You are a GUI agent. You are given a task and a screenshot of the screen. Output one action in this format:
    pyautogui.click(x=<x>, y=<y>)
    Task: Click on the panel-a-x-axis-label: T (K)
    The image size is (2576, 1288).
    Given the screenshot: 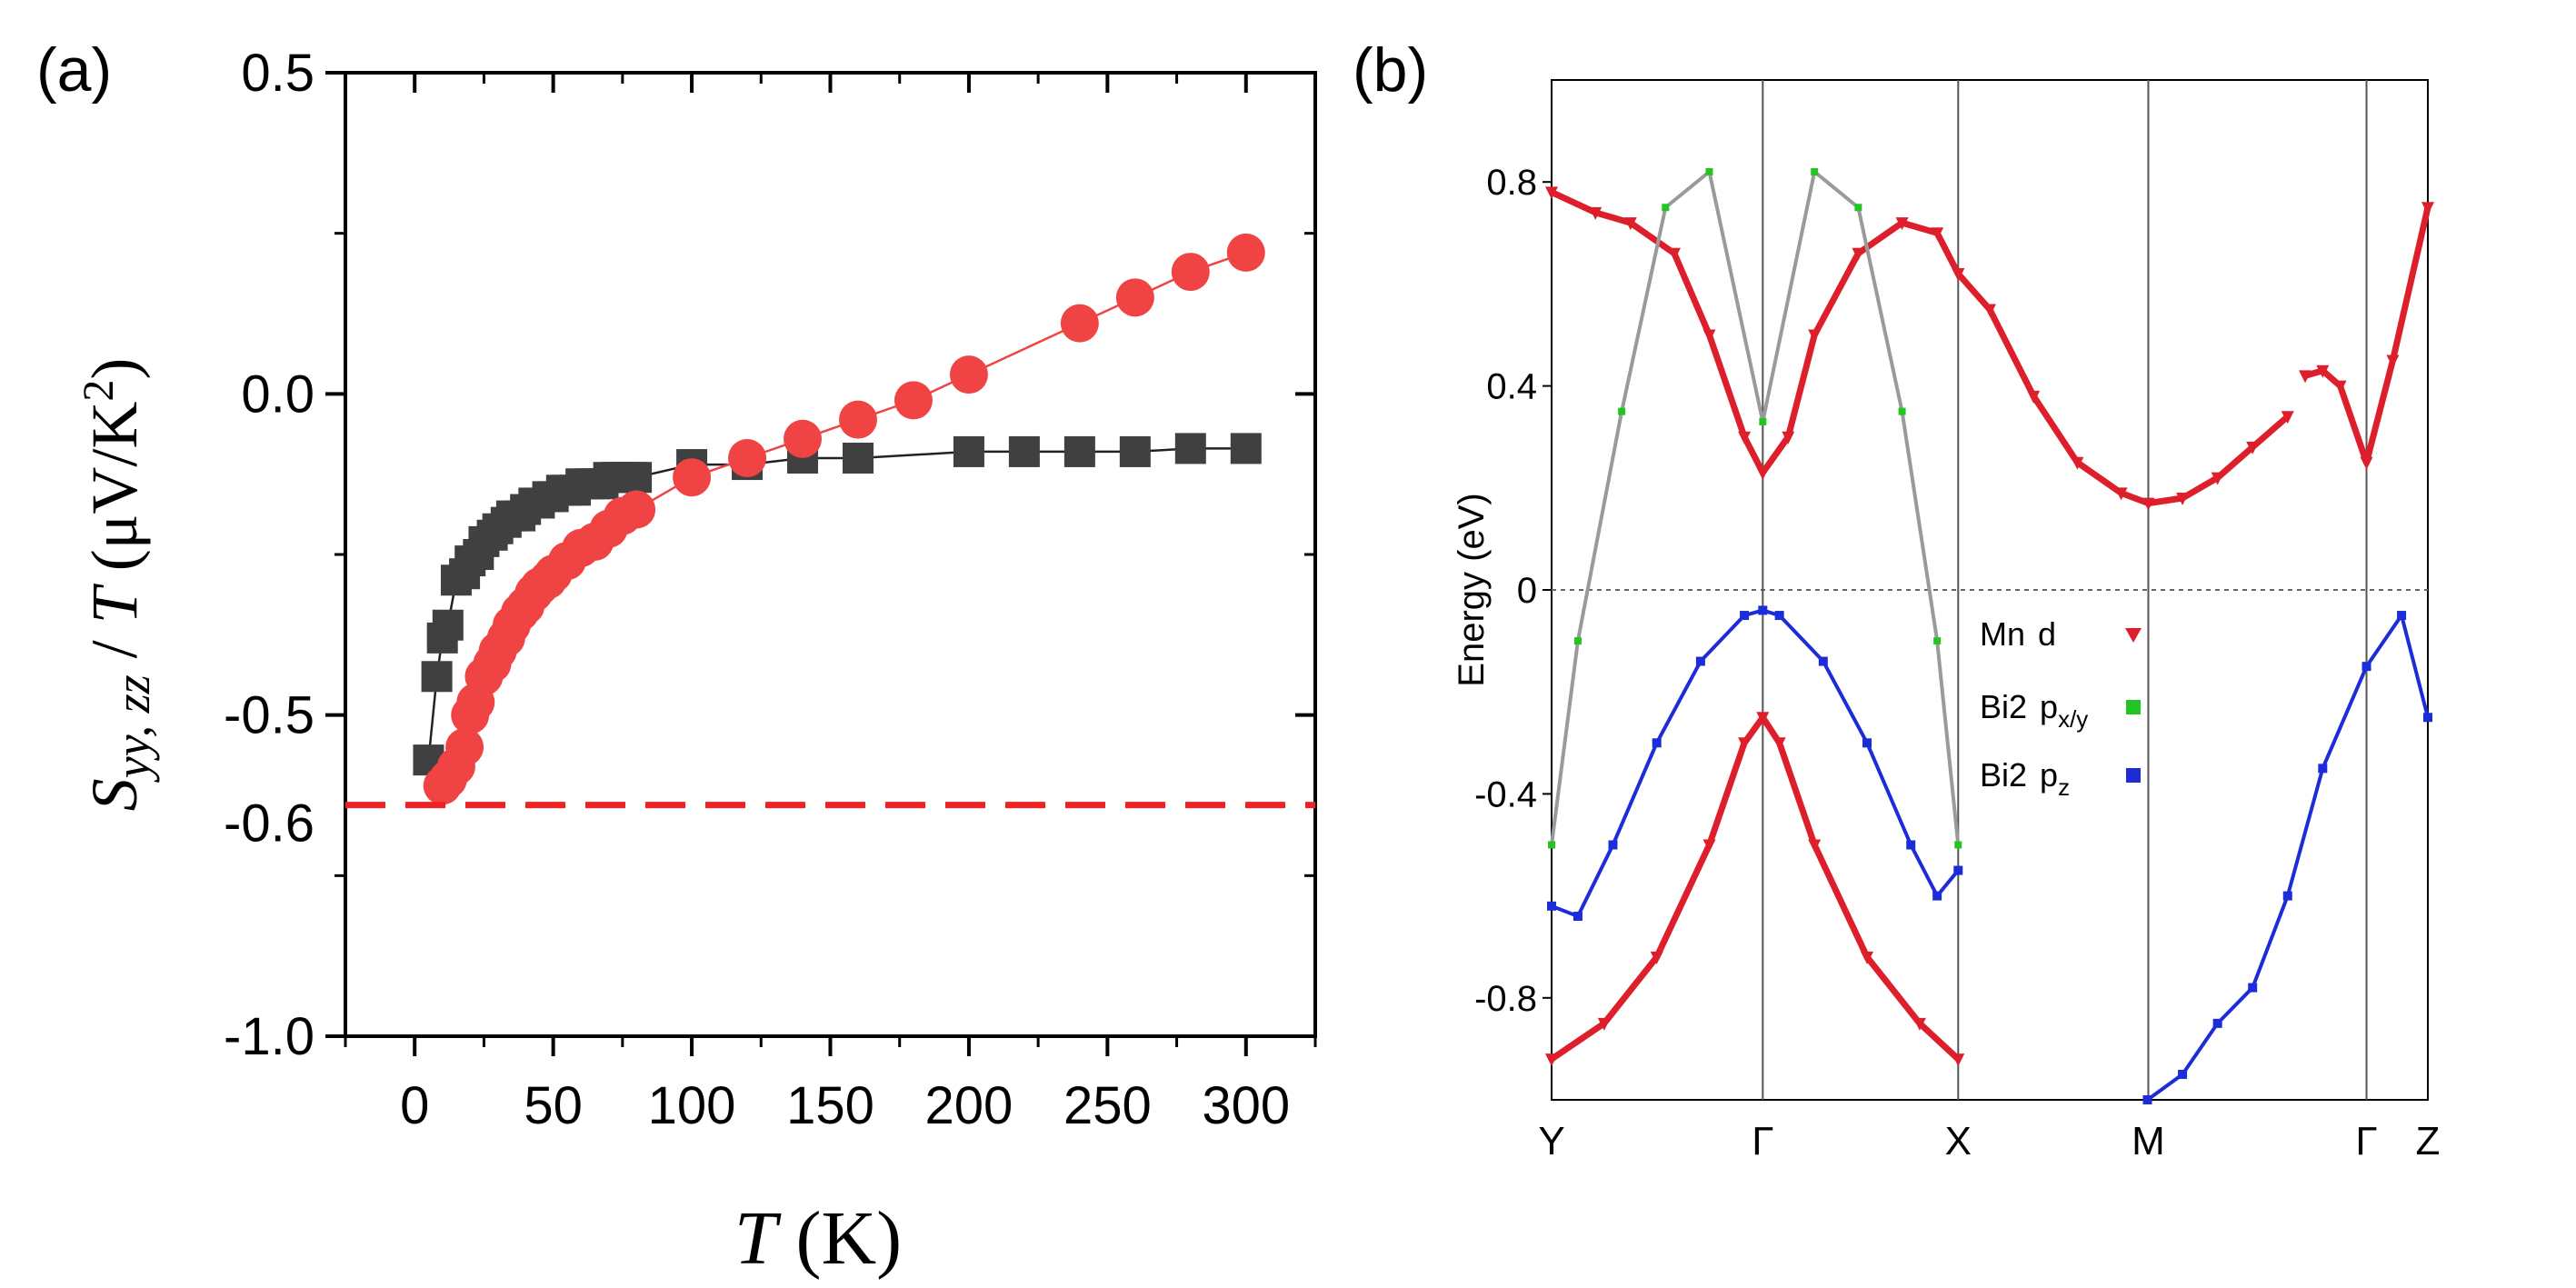 What is the action you would take?
    pyautogui.click(x=818, y=1238)
    